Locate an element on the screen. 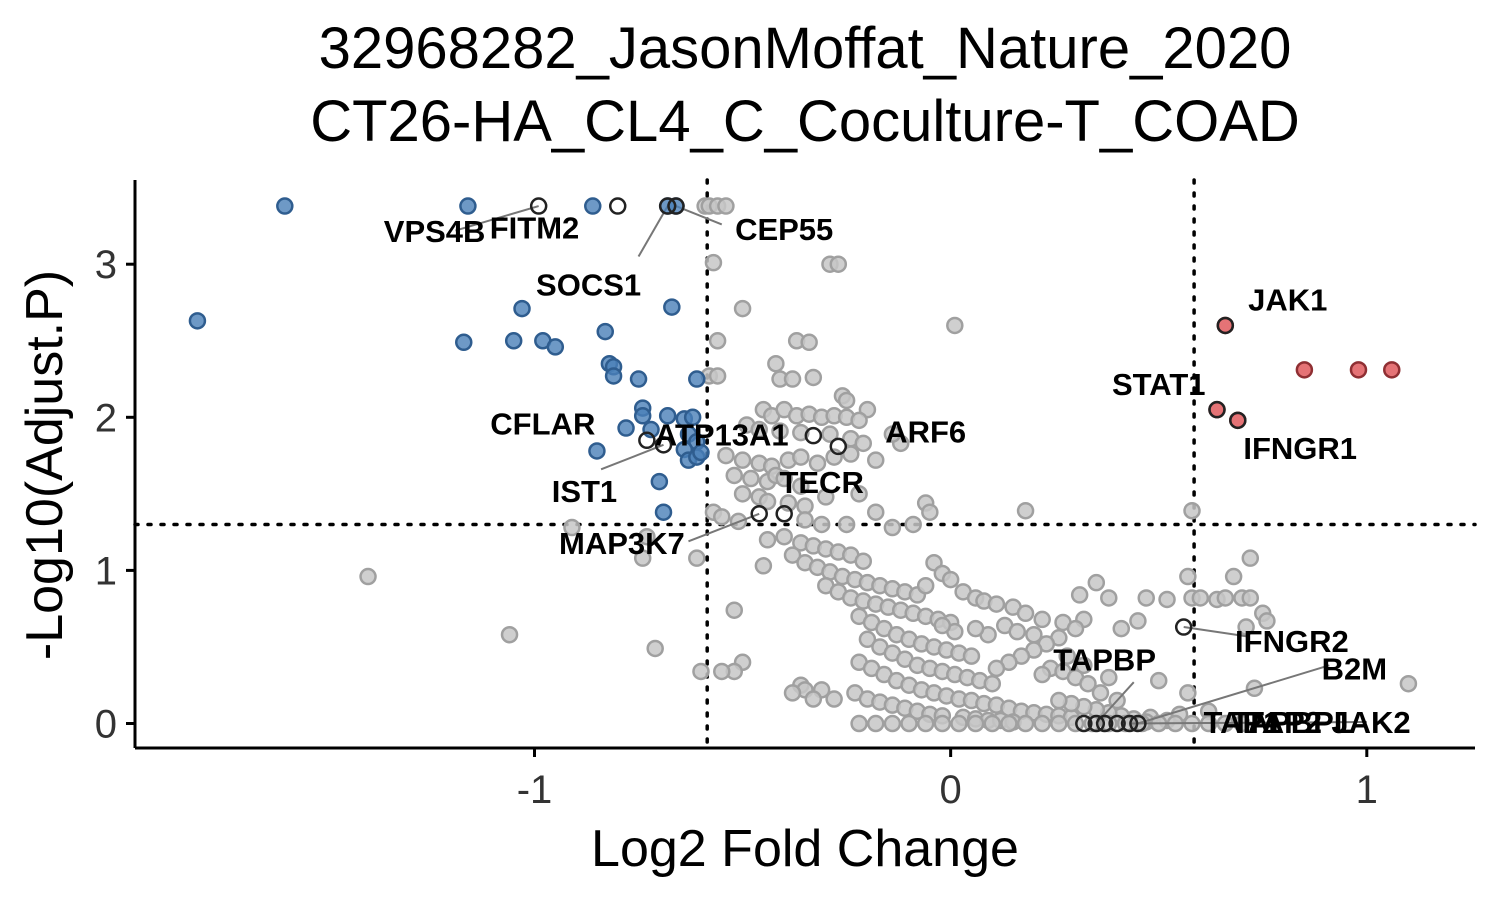  gene-label: JAK2 is located at coordinates (1370, 722).